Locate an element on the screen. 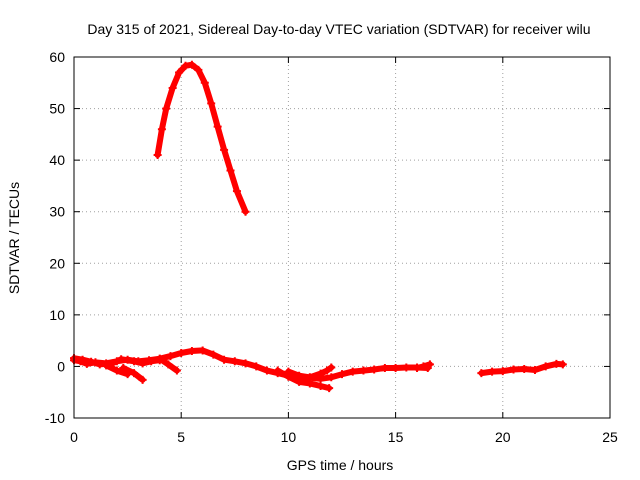  series-dip-b is located at coordinates (133, 373).